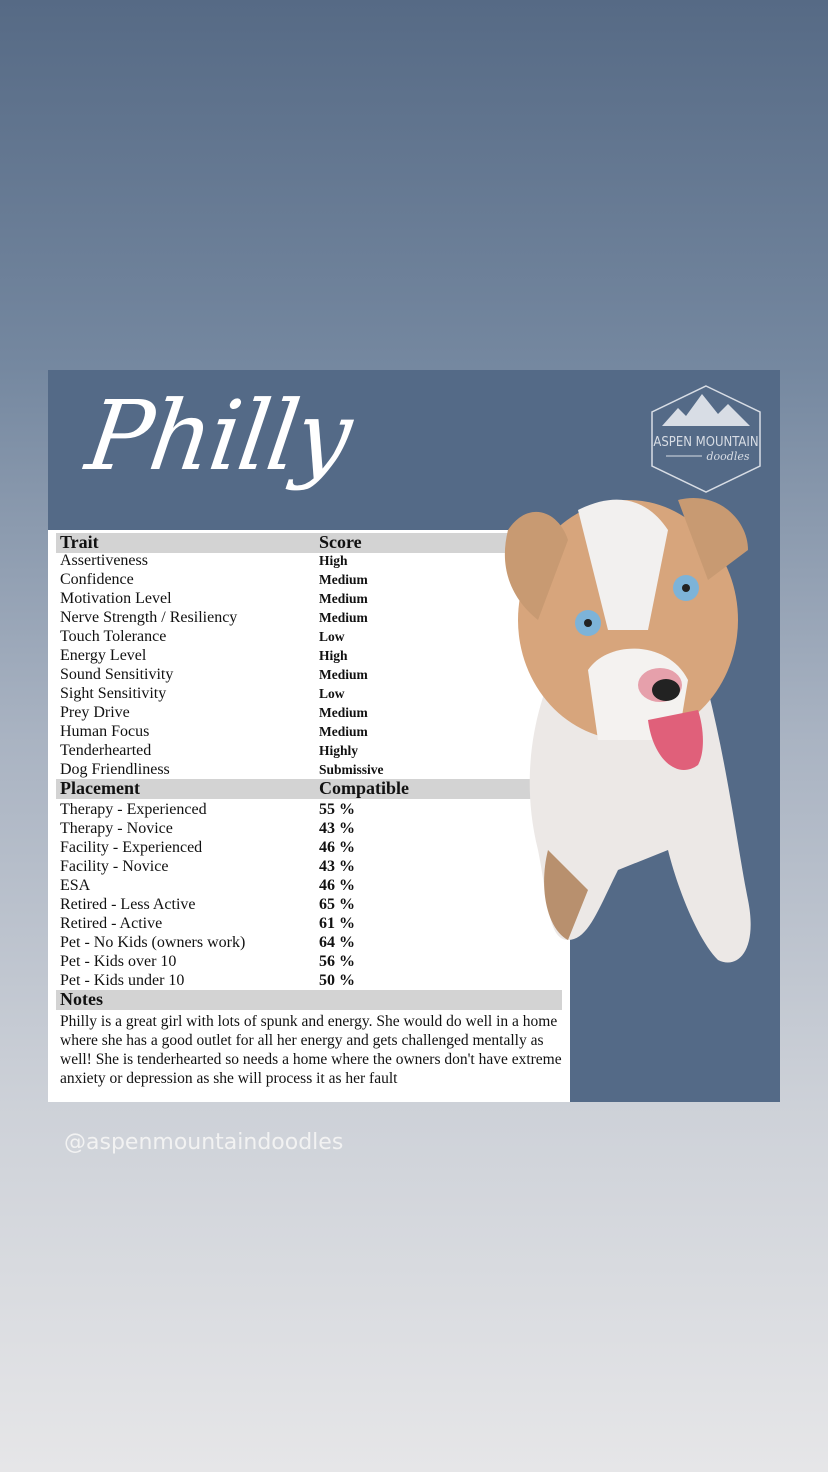 The image size is (828, 1472). I want to click on placement-row: Pet - No Kids (owners work) 64 %, so click(309, 942).